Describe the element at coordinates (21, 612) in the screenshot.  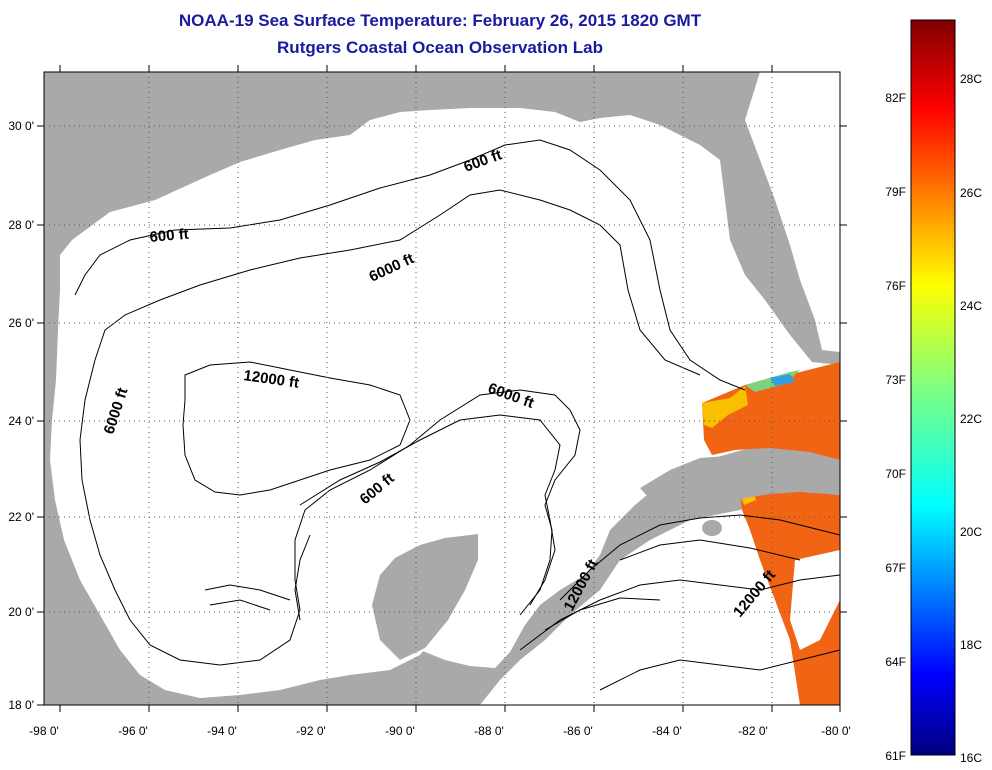
I see `lat-label: 20 0'` at that location.